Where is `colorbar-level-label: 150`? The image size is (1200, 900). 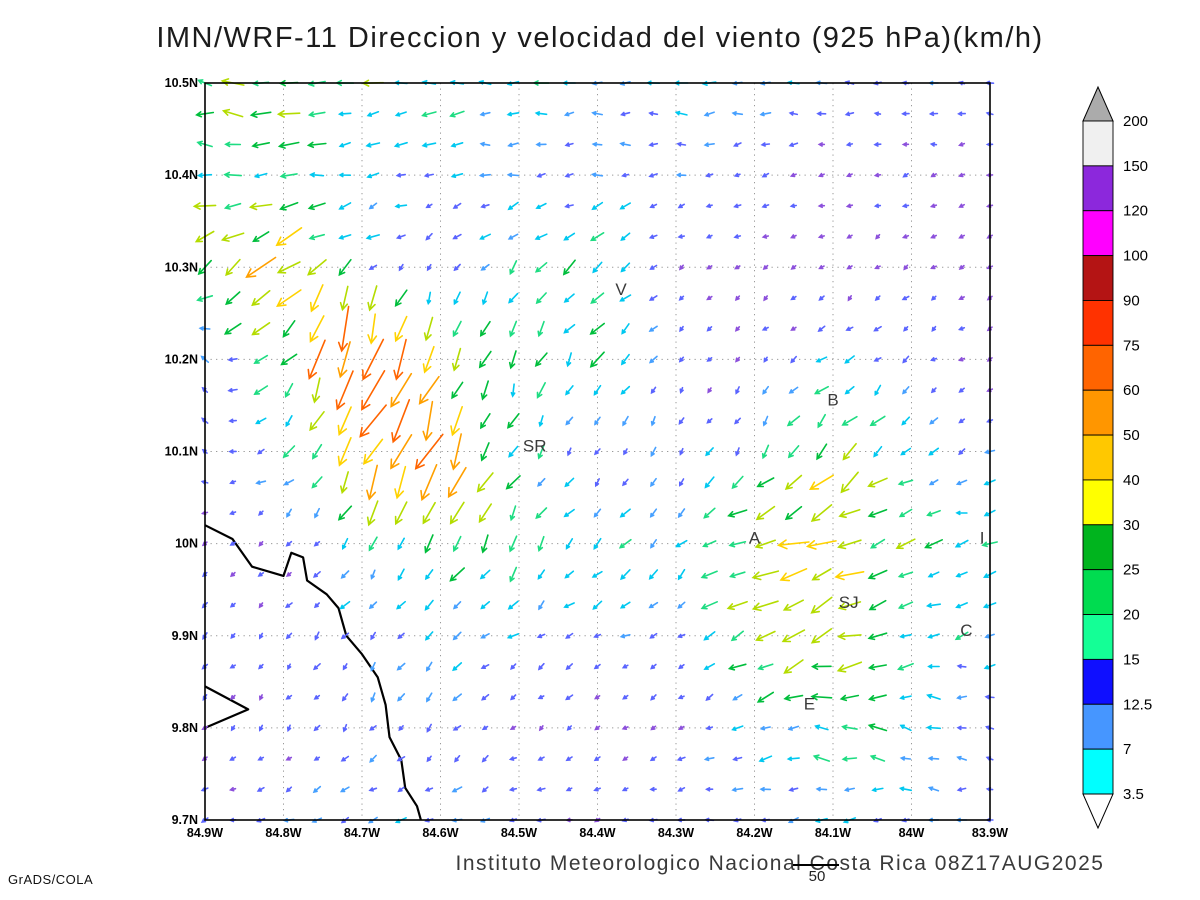
colorbar-level-label: 150 is located at coordinates (1135, 166).